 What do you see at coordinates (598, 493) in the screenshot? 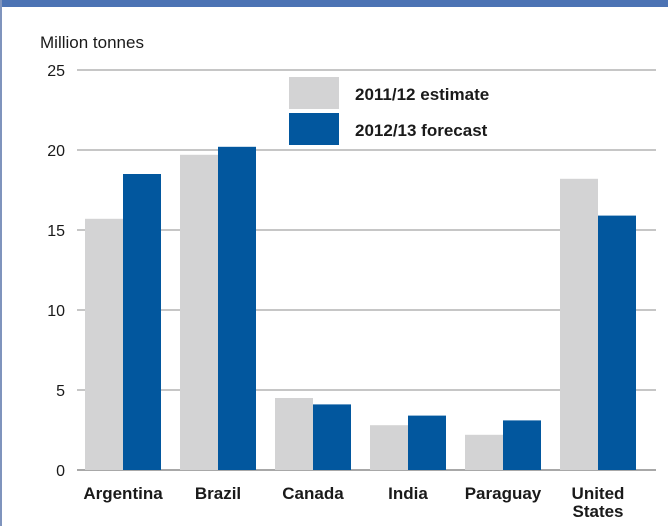
I see `x-tick-label: United` at bounding box center [598, 493].